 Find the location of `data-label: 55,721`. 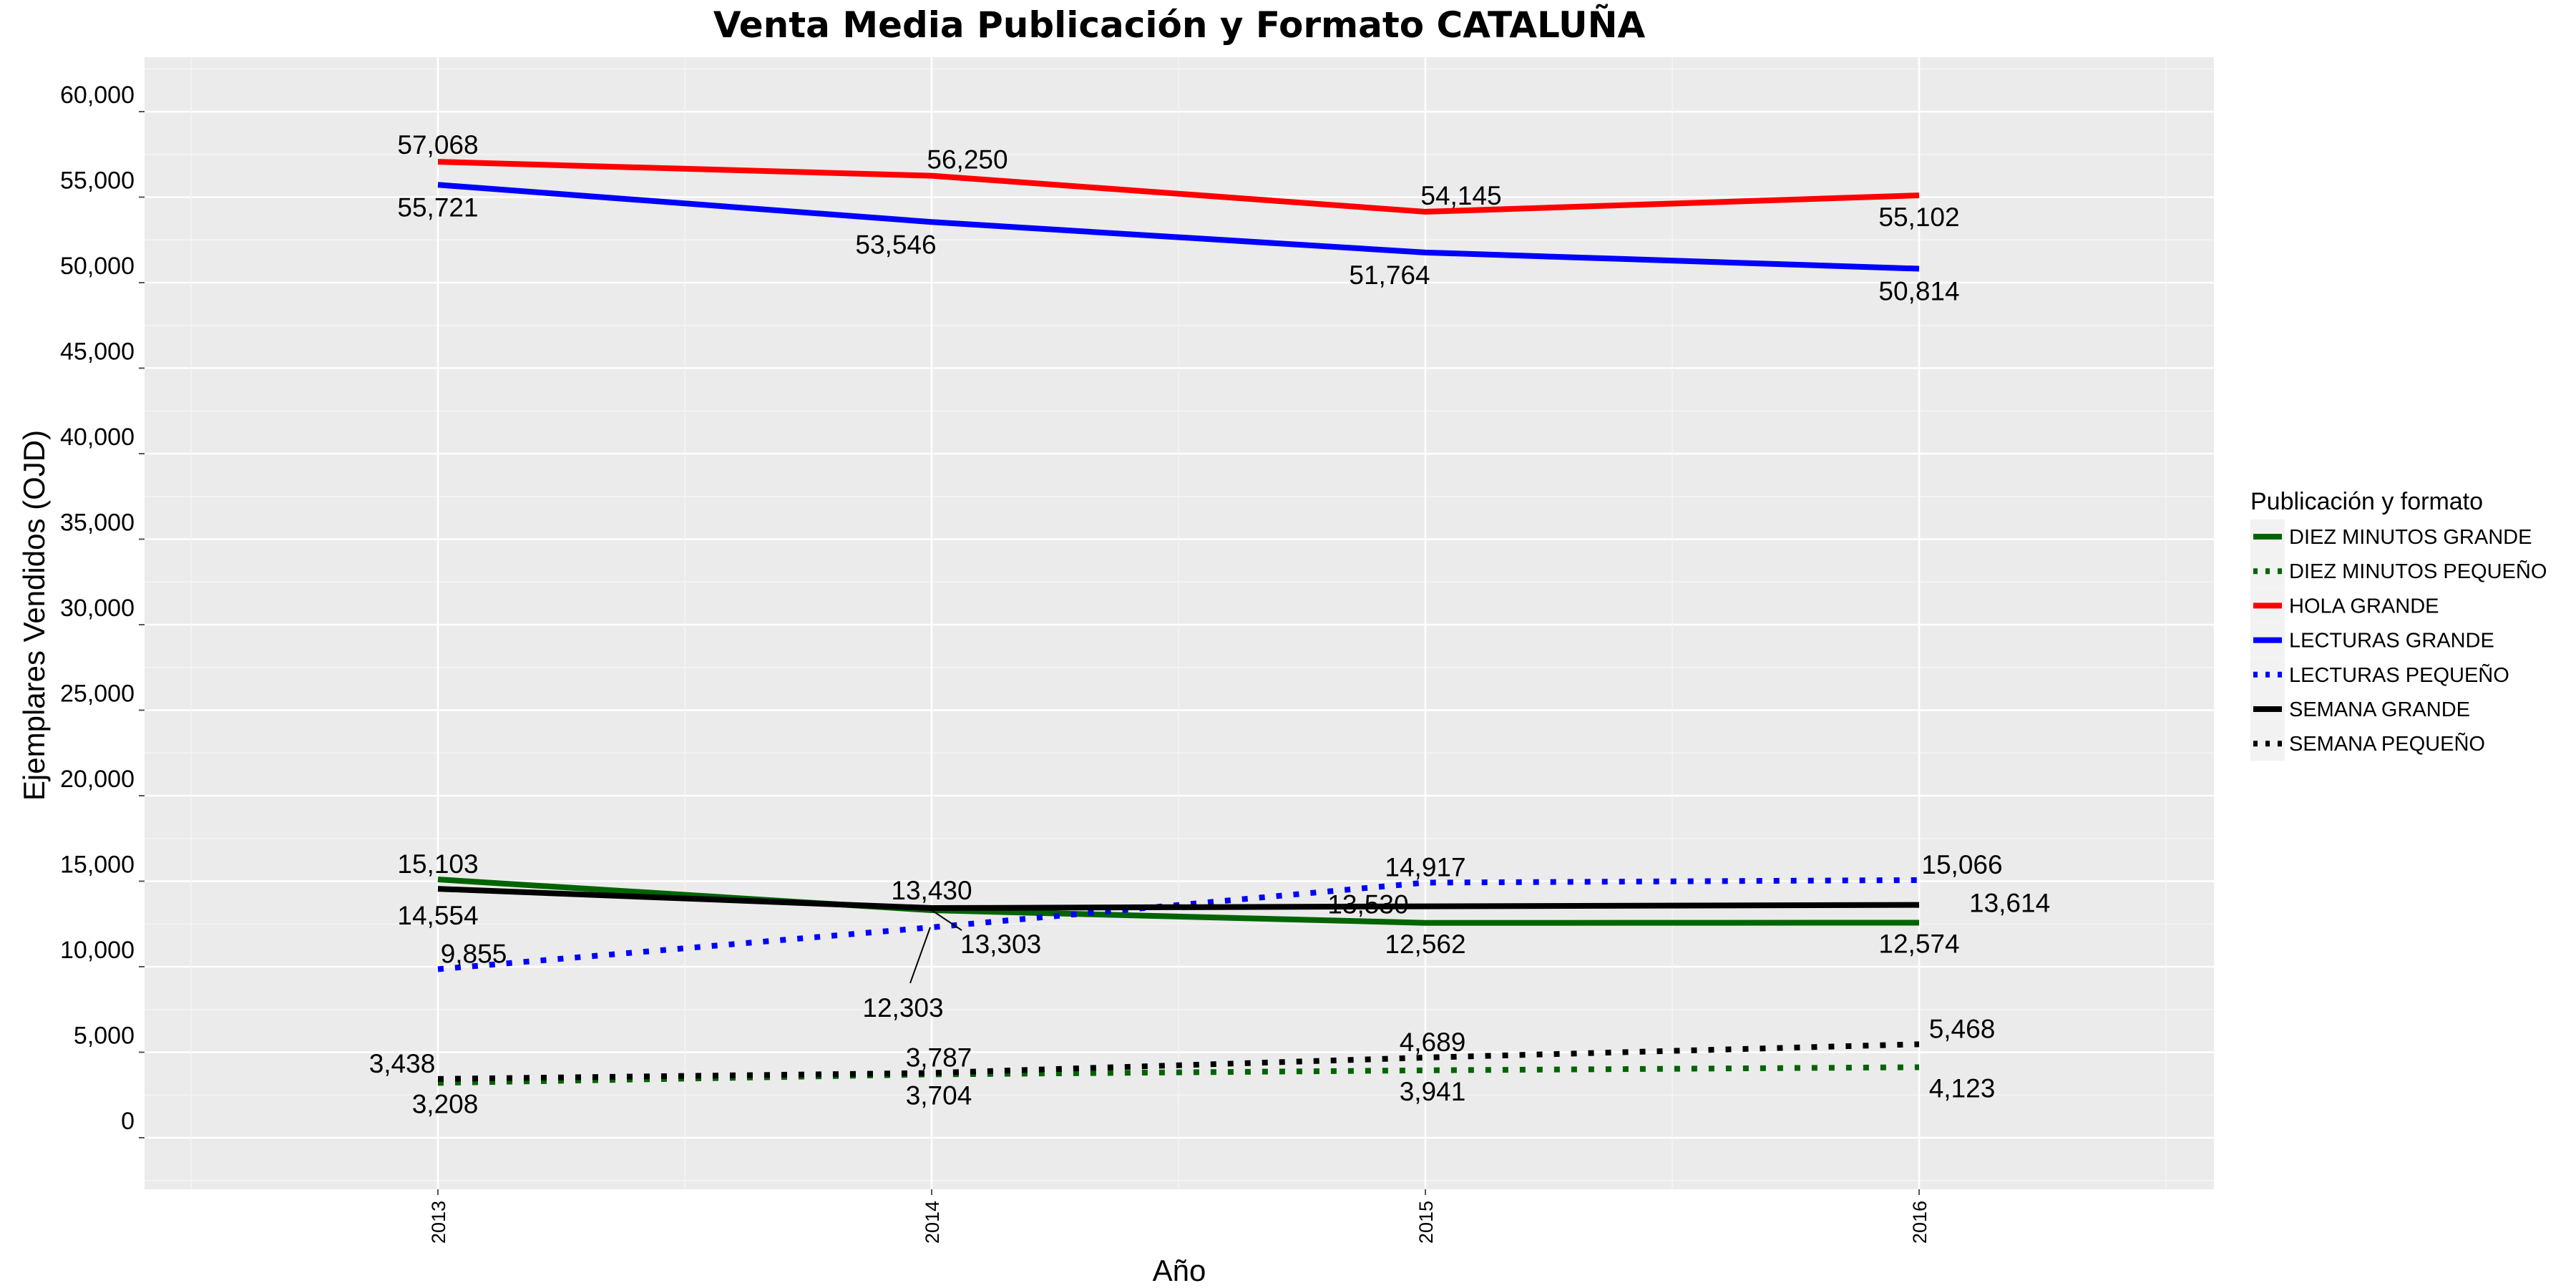

data-label: 55,721 is located at coordinates (437, 207).